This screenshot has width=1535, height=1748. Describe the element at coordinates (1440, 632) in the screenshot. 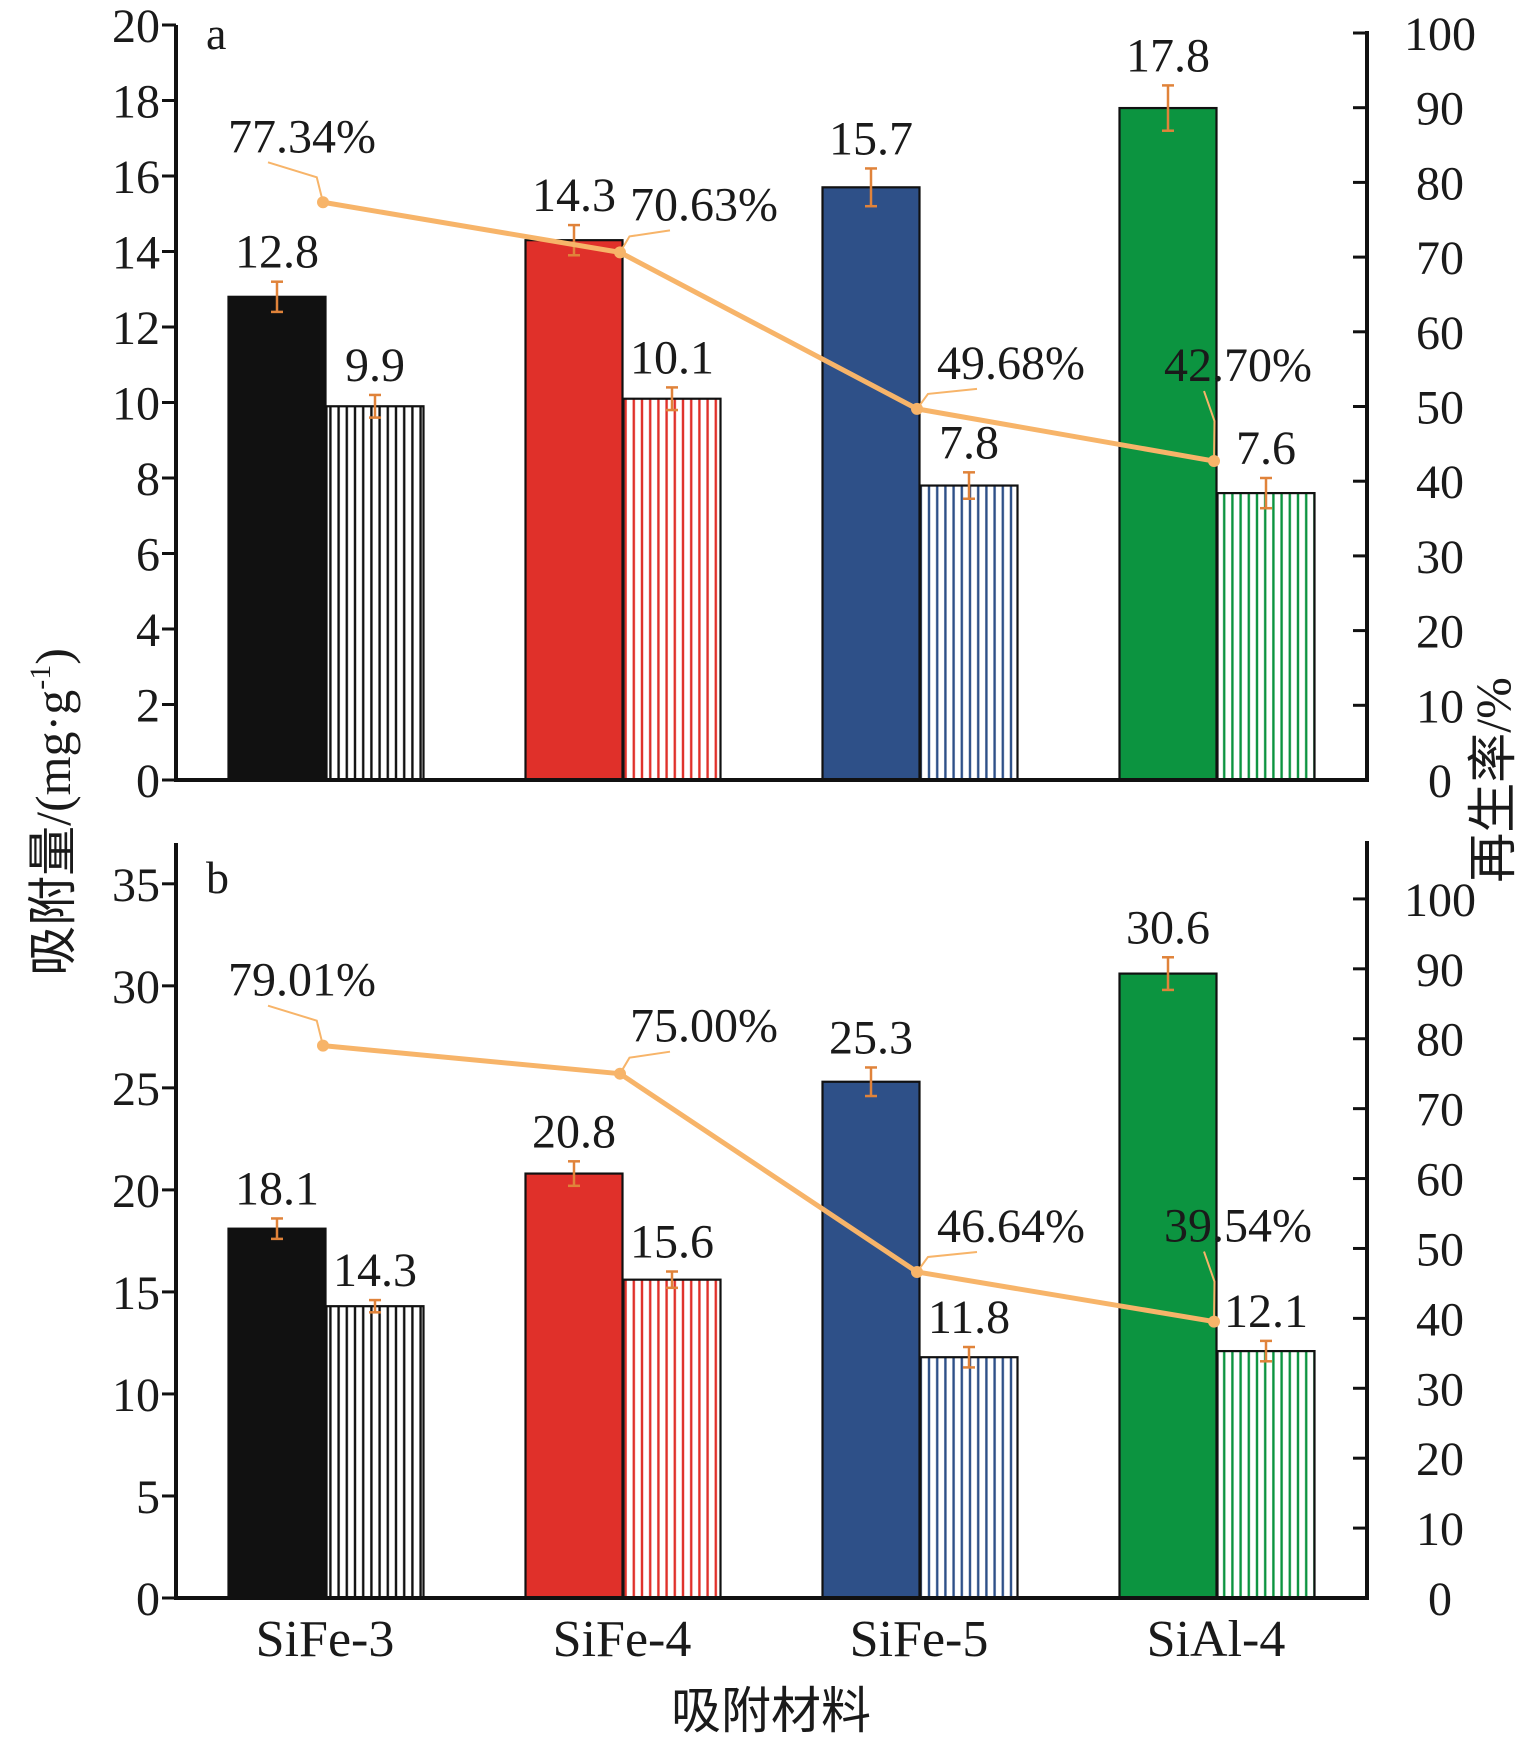

I see `panel-a-right-tick-label: 20` at that location.